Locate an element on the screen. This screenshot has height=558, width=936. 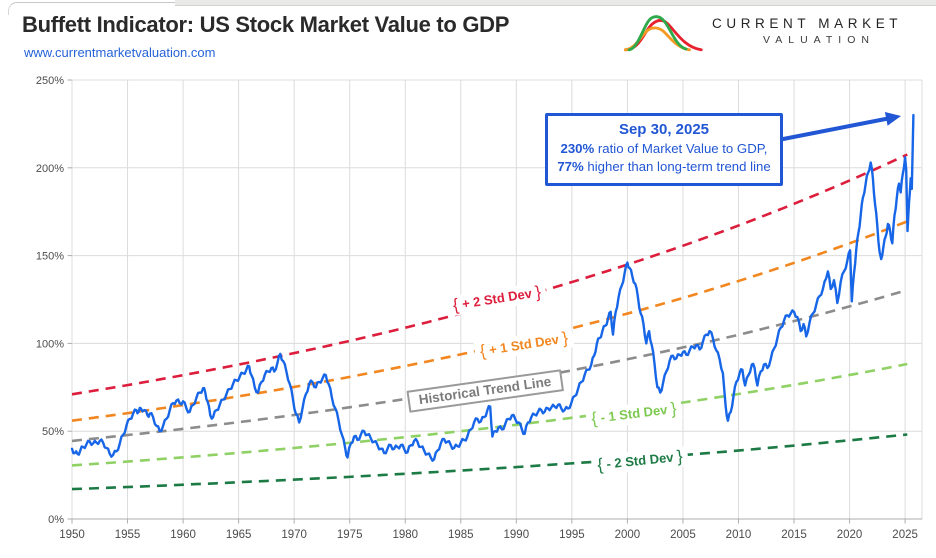
website-link: www.currentmarketvaluation.com is located at coordinates (120, 52).